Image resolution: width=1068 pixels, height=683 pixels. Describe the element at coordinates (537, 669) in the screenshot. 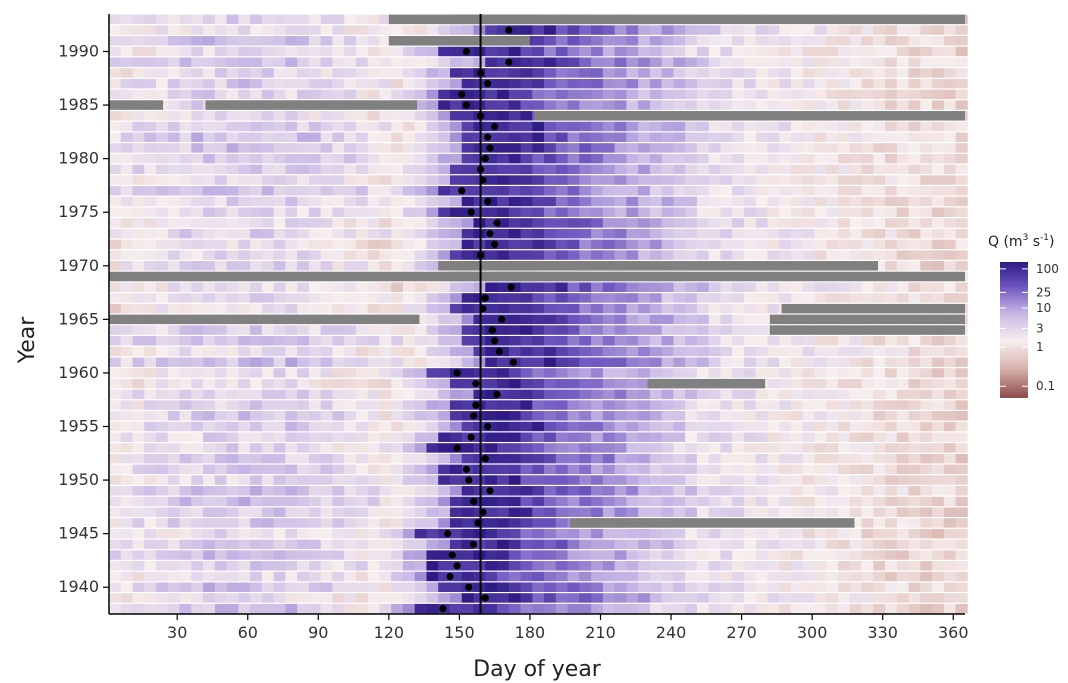

I see `x-axis-title: Day of year` at that location.